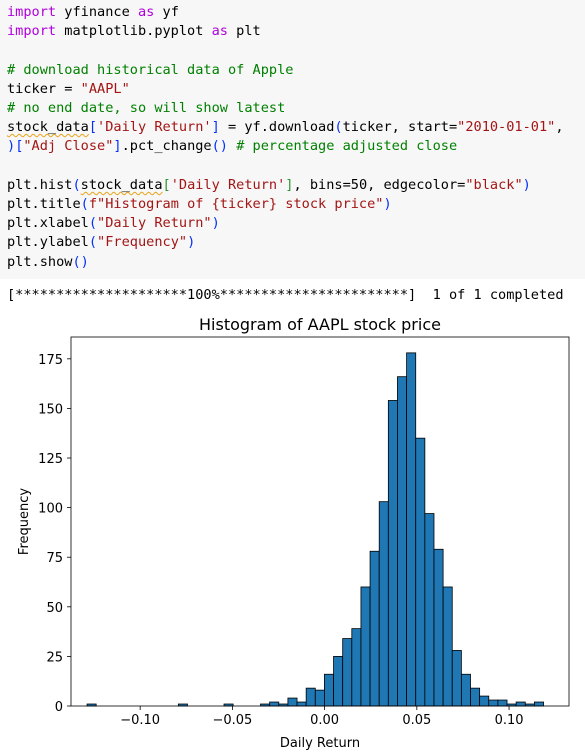 The height and width of the screenshot is (755, 585). I want to click on code-token: plt.hist, so click(40, 184).